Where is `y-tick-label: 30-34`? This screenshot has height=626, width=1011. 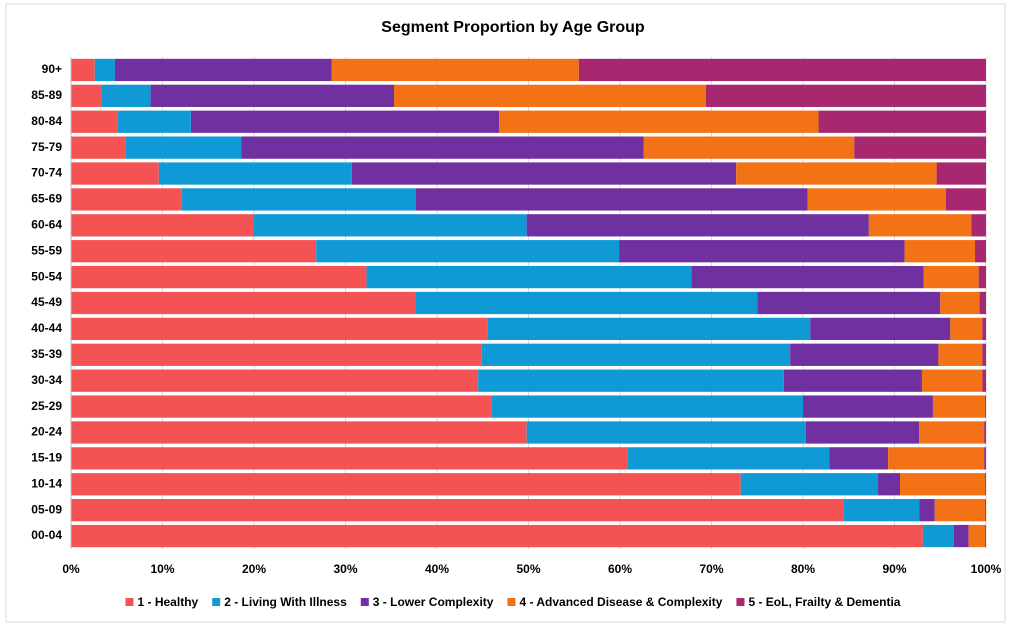
y-tick-label: 30-34 is located at coordinates (46, 380).